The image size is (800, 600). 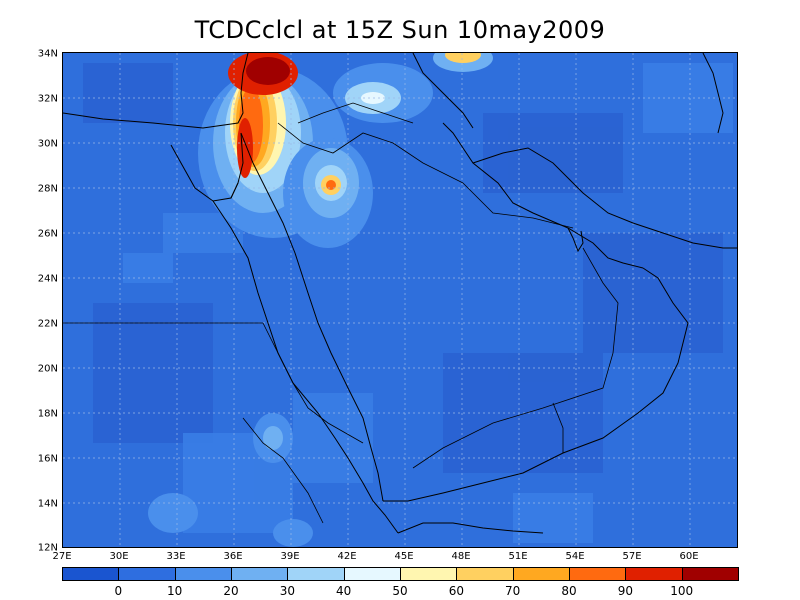 What do you see at coordinates (456, 591) in the screenshot?
I see `colorbar-label: 60` at bounding box center [456, 591].